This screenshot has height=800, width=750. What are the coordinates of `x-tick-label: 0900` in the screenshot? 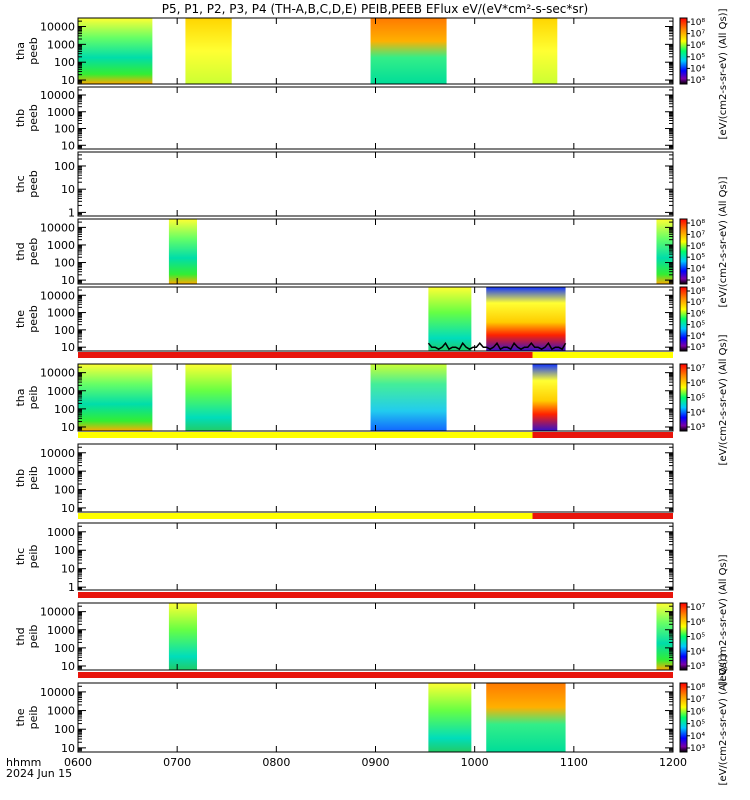 It's located at (376, 762).